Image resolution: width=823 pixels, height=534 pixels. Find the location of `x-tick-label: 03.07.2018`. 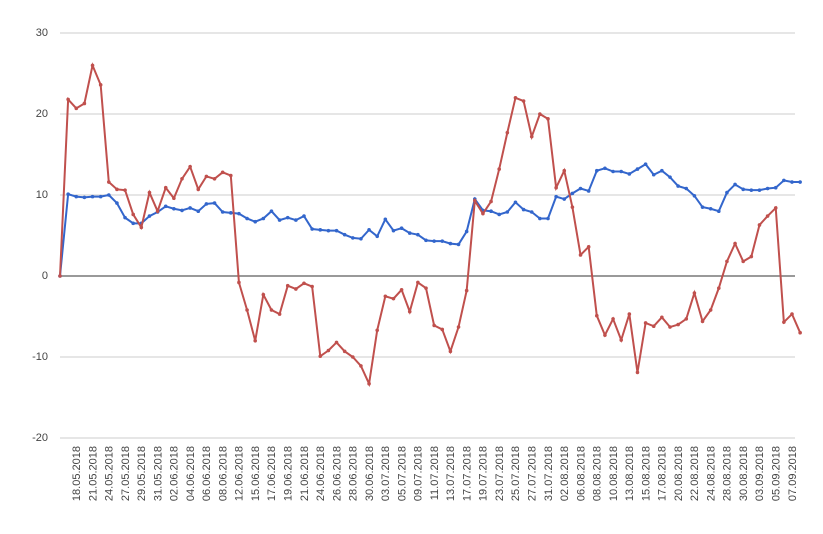

x-tick-label: 03.07.2018 is located at coordinates (386, 473).